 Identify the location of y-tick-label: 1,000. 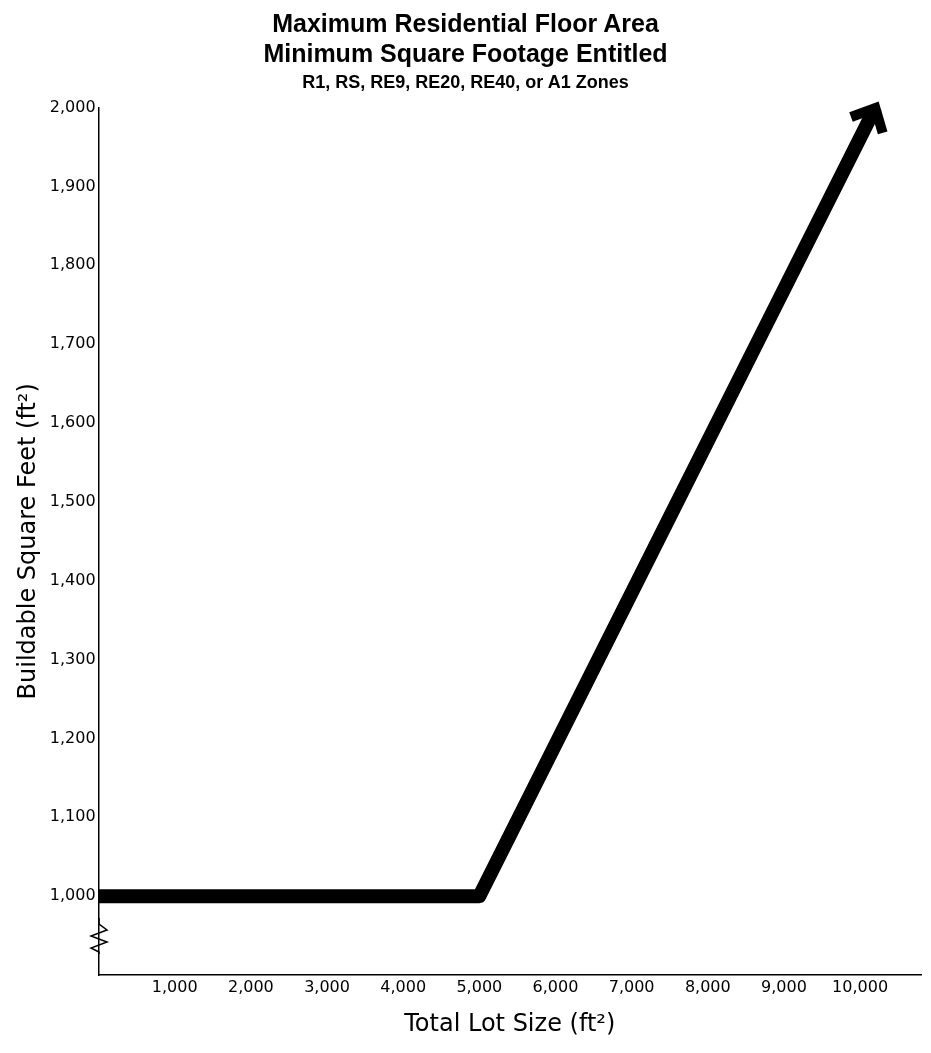
(72, 895).